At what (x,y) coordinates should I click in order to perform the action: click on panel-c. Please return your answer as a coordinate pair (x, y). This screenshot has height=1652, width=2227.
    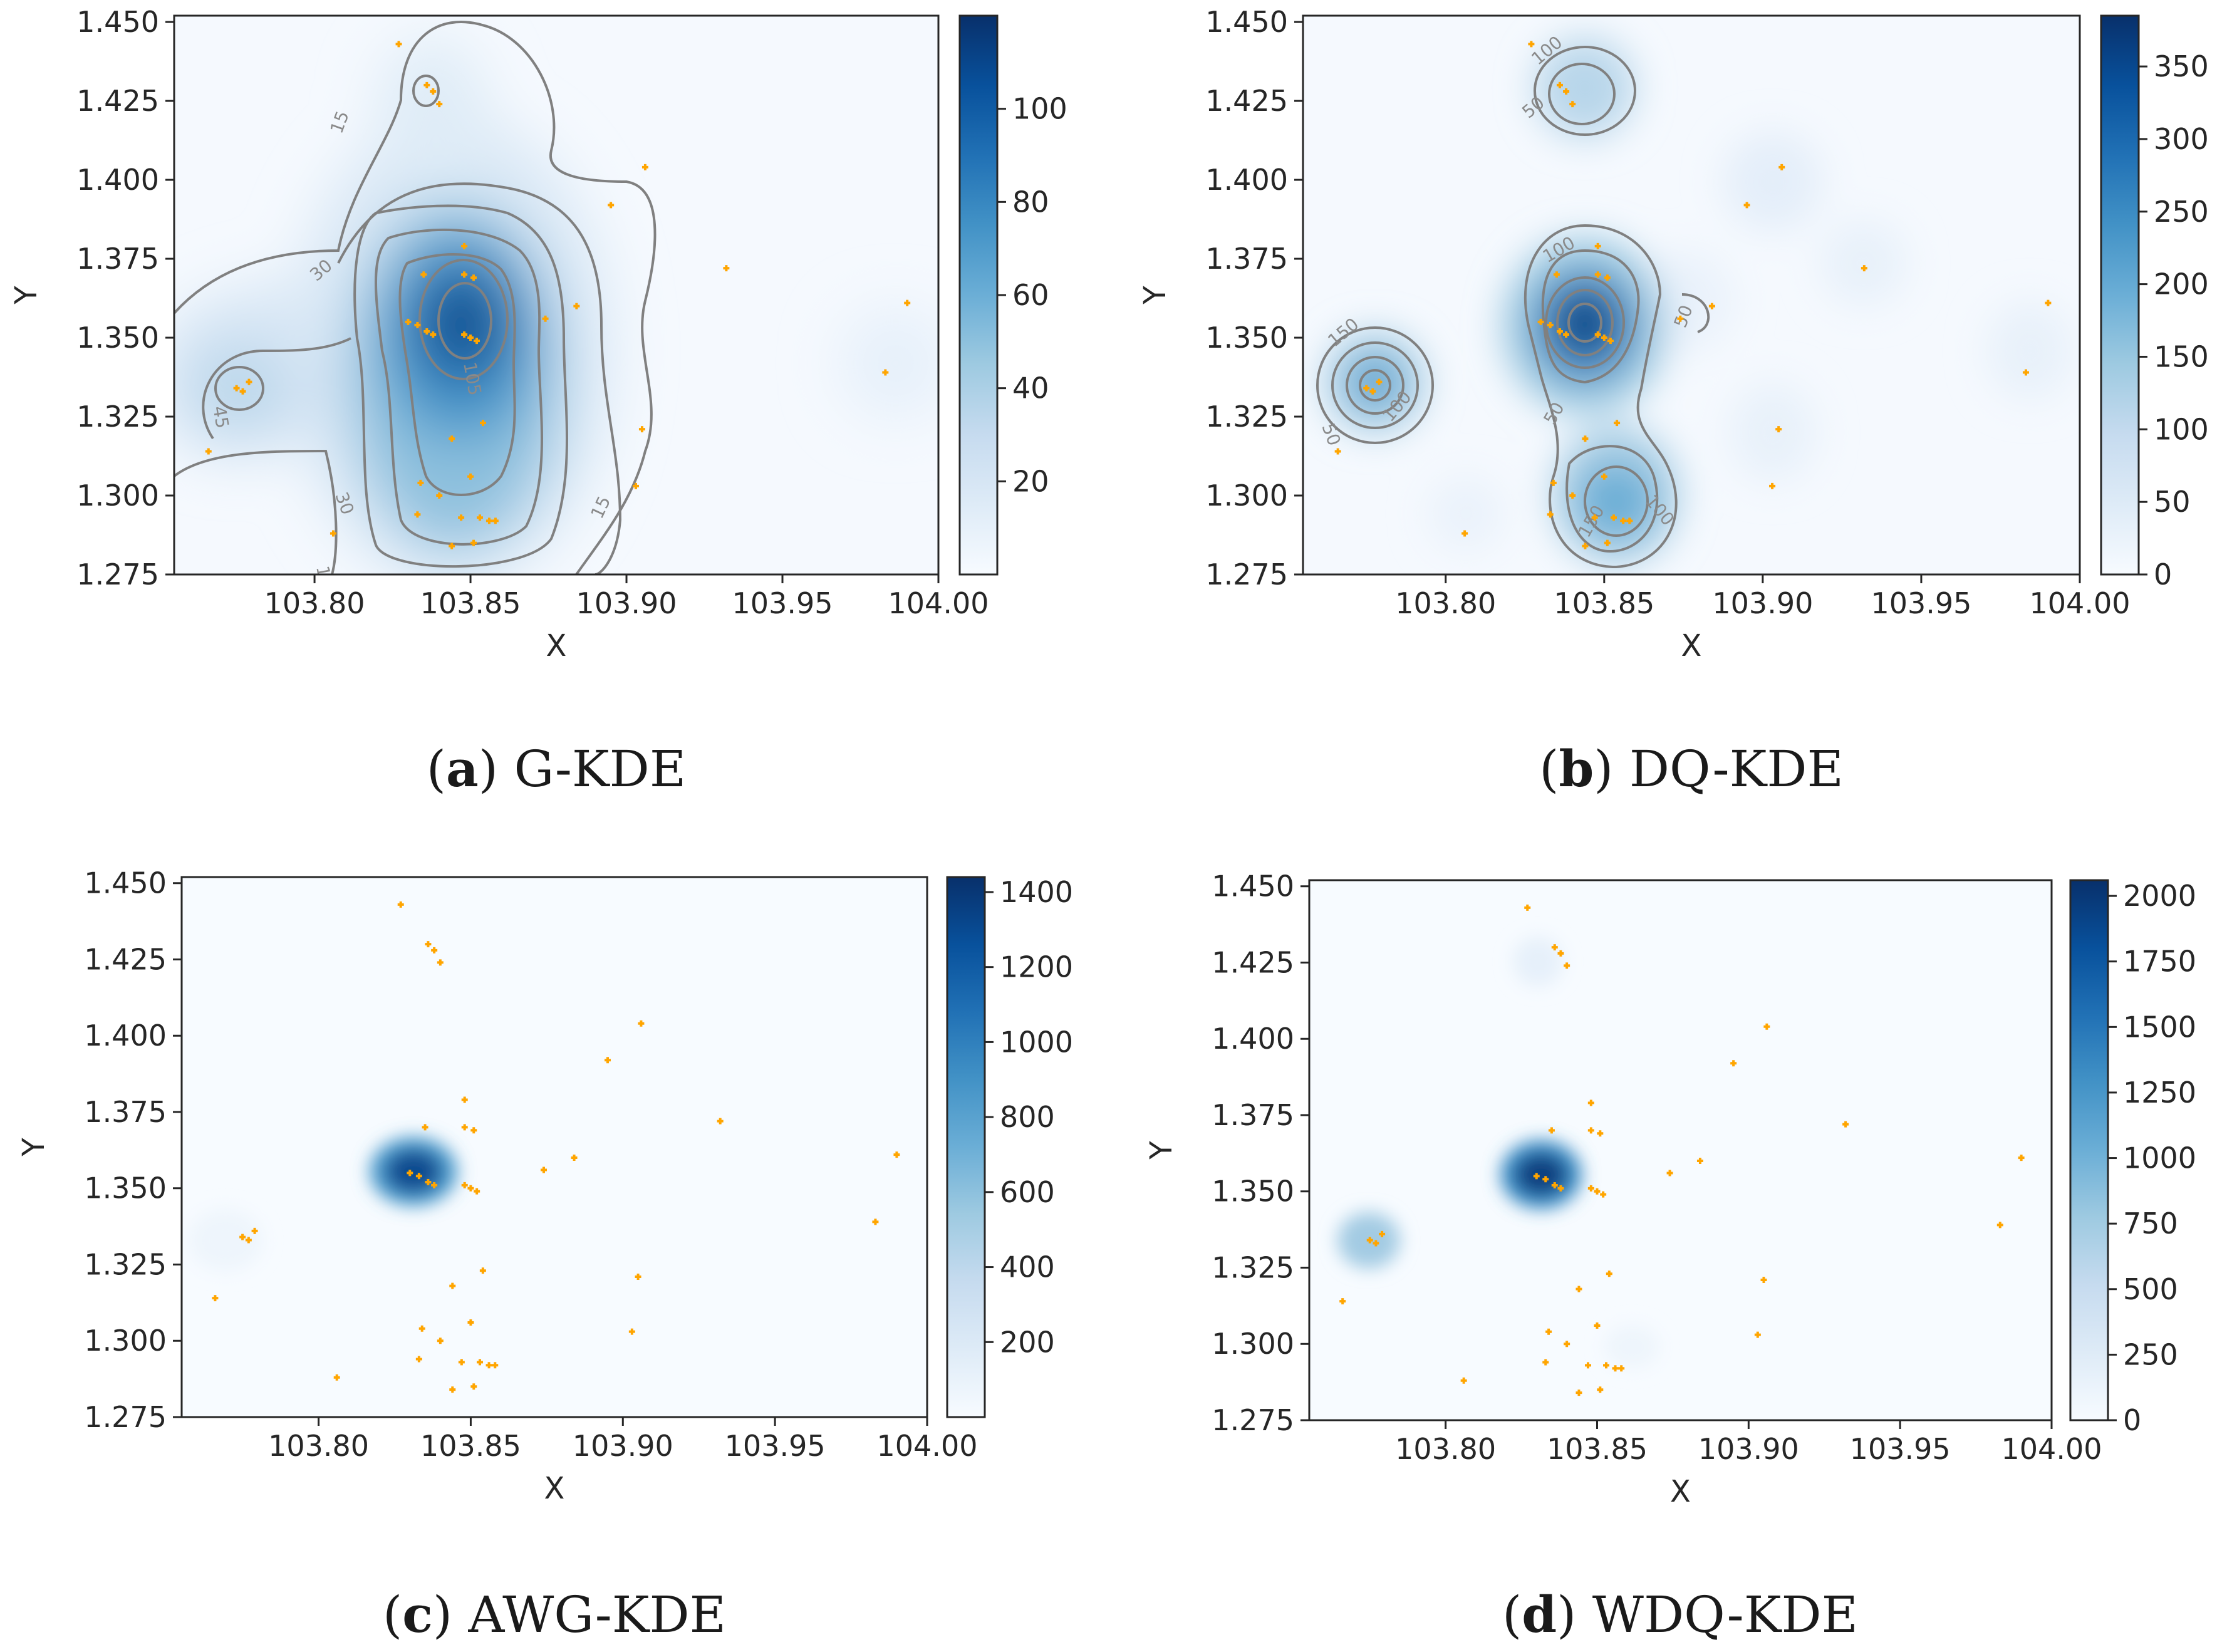
    Looking at the image, I should click on (554, 1147).